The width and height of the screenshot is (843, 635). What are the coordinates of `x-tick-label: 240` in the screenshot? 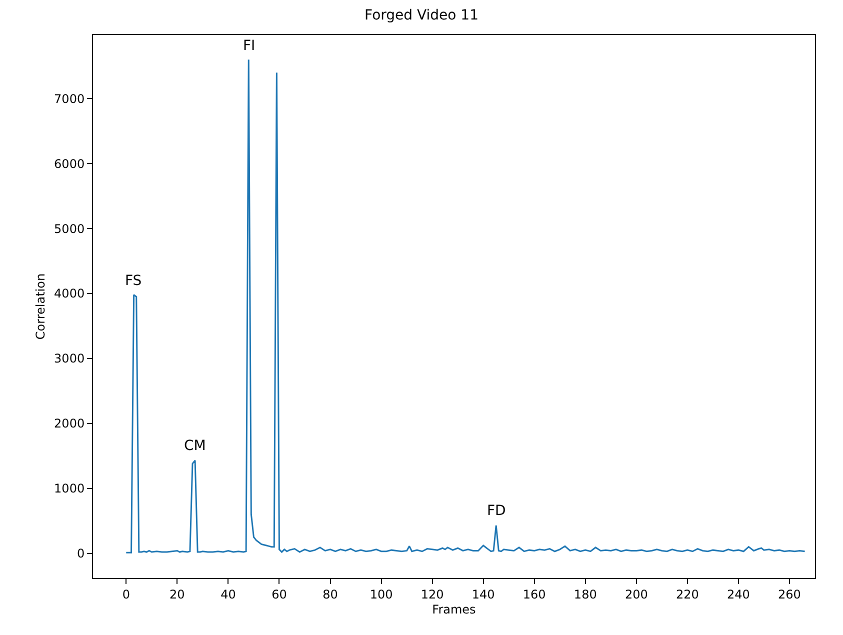 It's located at (738, 594).